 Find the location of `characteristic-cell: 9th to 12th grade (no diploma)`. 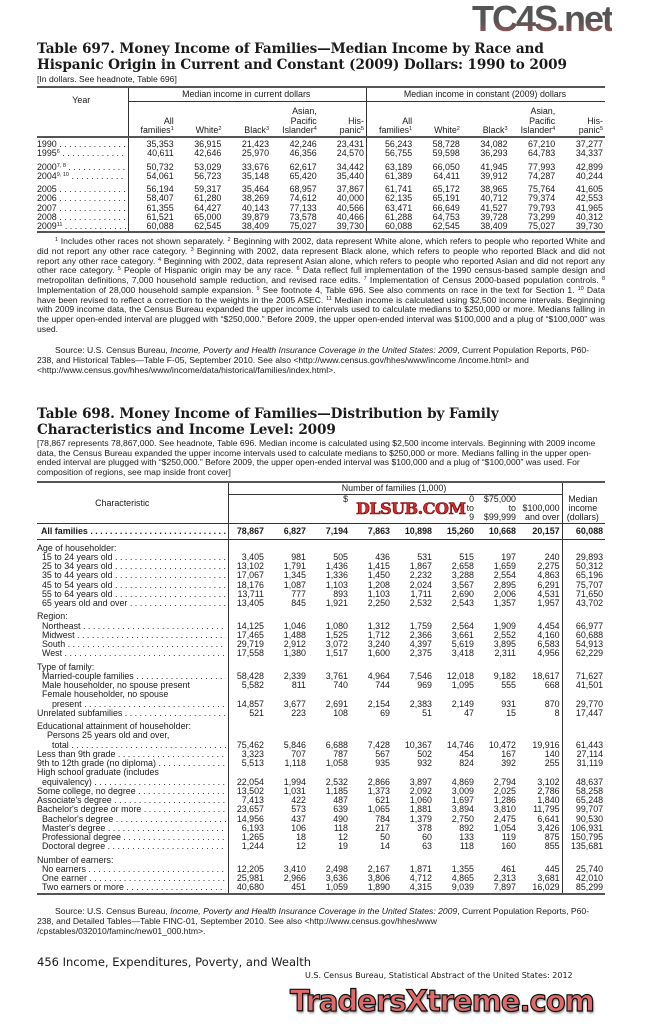

characteristic-cell: 9th to 12th grade (no diploma) is located at coordinates (133, 764).